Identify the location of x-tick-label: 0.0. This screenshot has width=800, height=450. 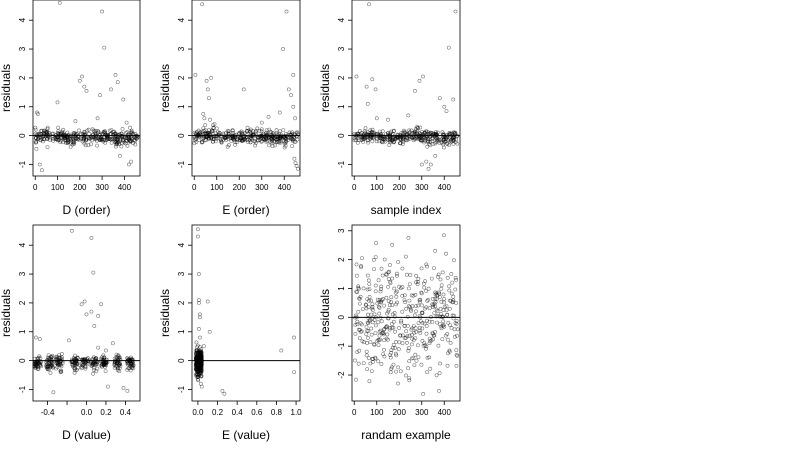
(198, 412).